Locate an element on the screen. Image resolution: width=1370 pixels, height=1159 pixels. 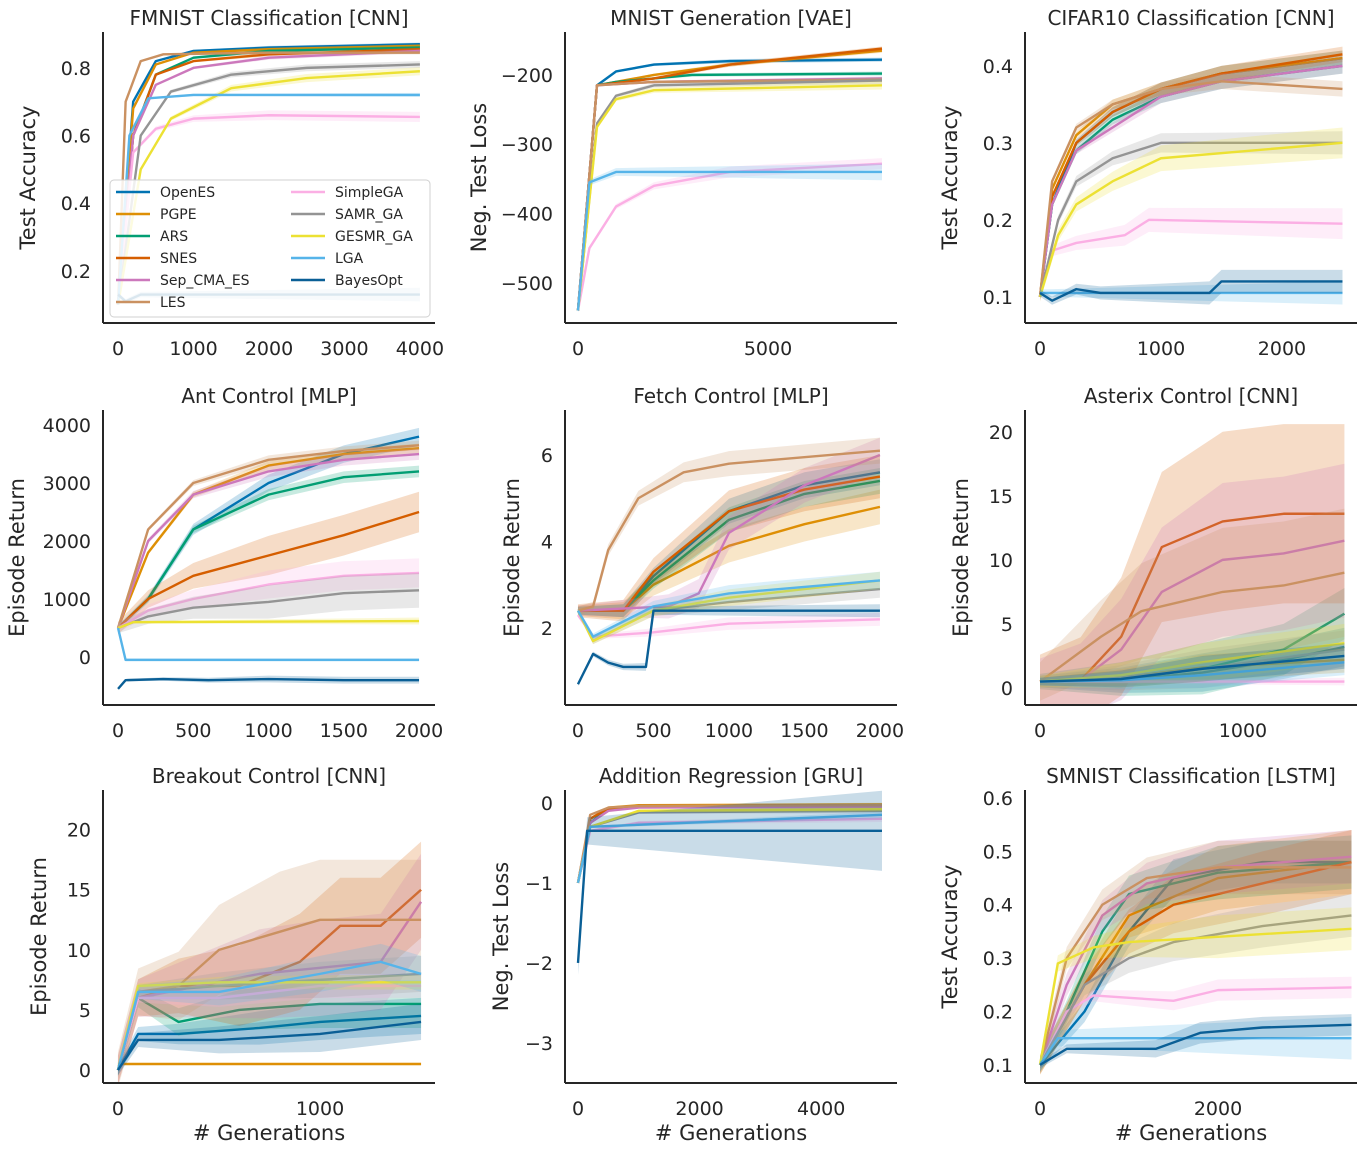
legend-item-LGA: LGA is located at coordinates (327, 259).